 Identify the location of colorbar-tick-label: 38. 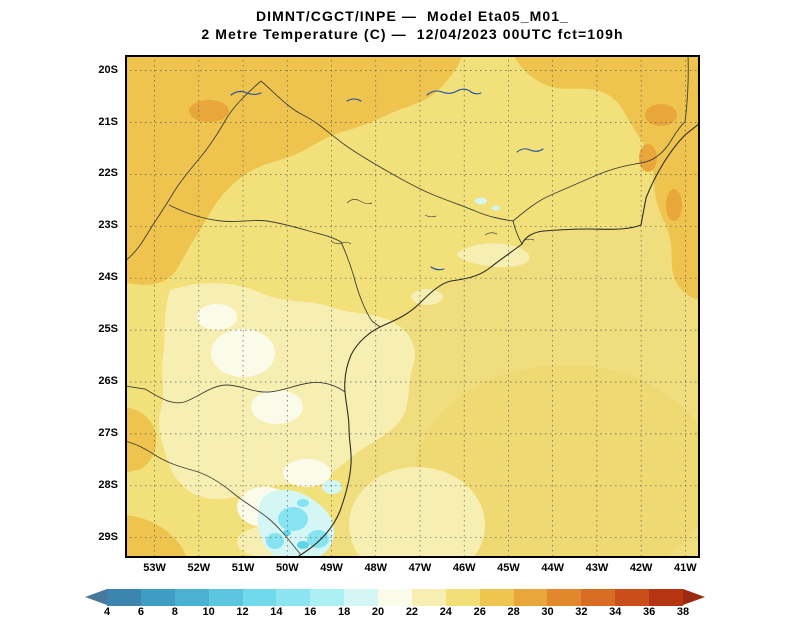
(683, 612).